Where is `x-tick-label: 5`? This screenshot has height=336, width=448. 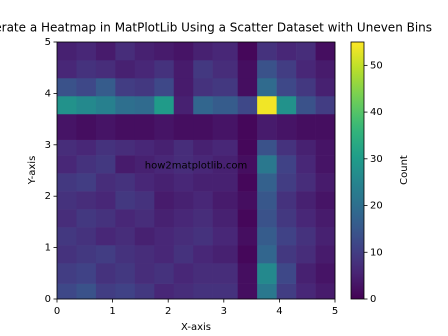
x-tick-label: 5 is located at coordinates (335, 311).